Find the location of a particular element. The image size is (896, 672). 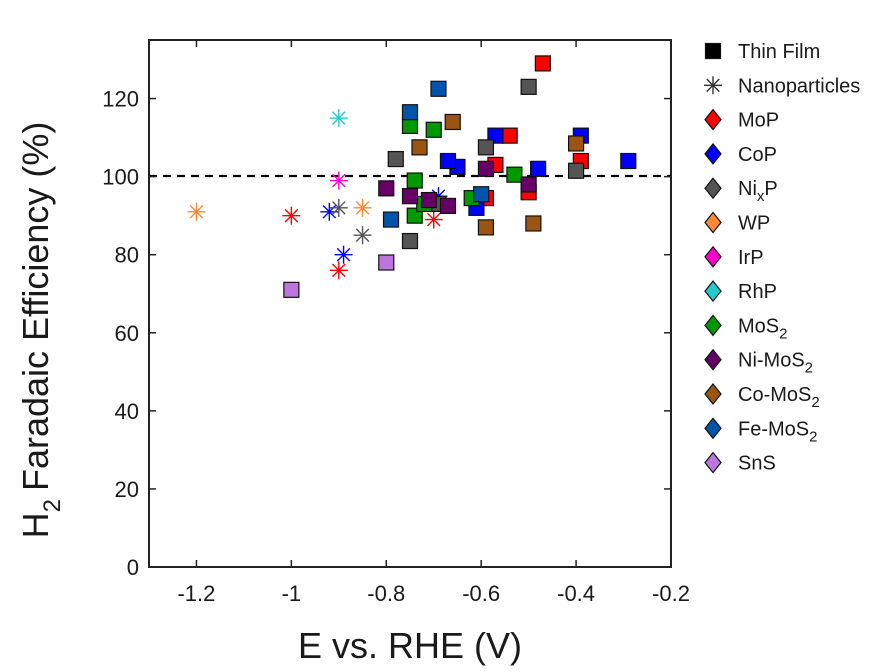

legend-label: CoP is located at coordinates (757, 155).